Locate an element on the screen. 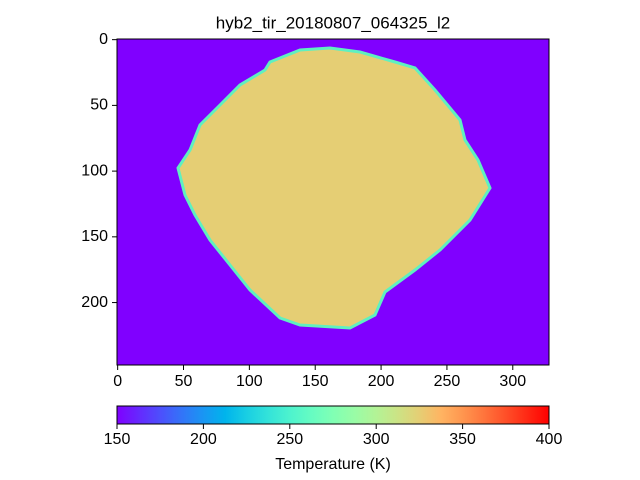 The image size is (640, 480). y-tick-label: 200 is located at coordinates (94, 302).